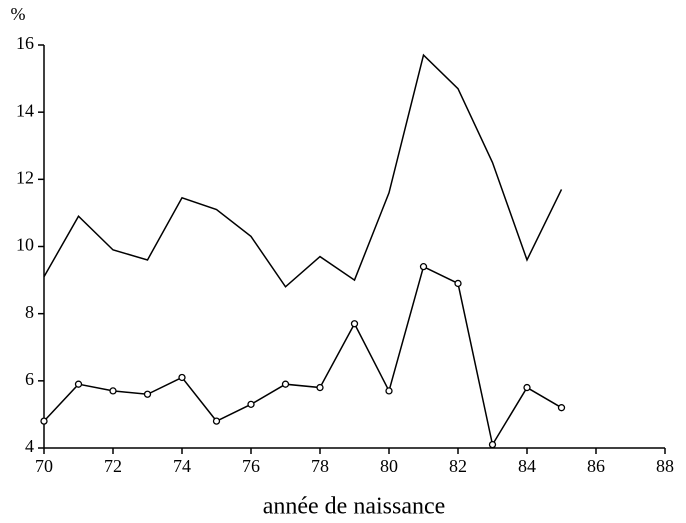 The height and width of the screenshot is (523, 686). I want to click on y-tick-label: 10, so click(25, 245).